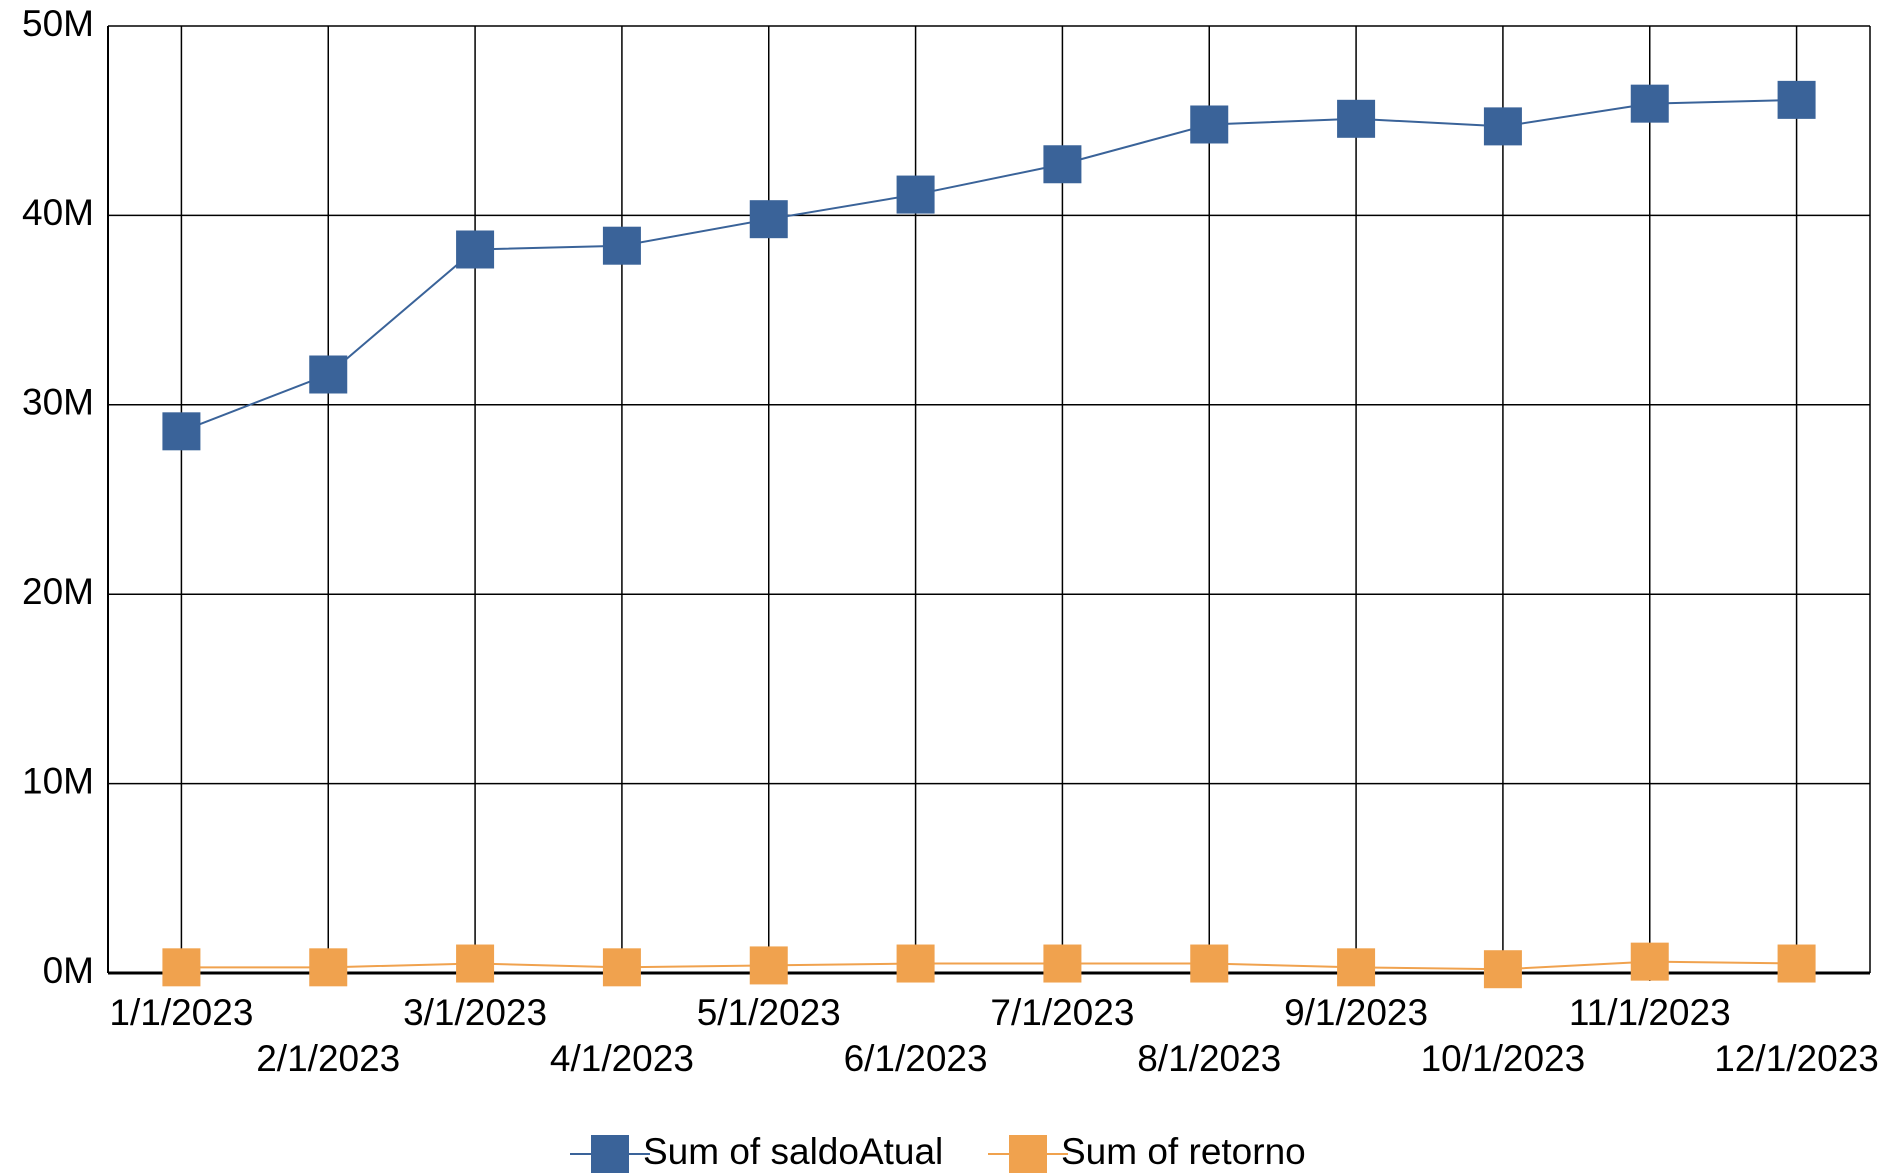  I want to click on y-tick-label: 0M, so click(68, 970).